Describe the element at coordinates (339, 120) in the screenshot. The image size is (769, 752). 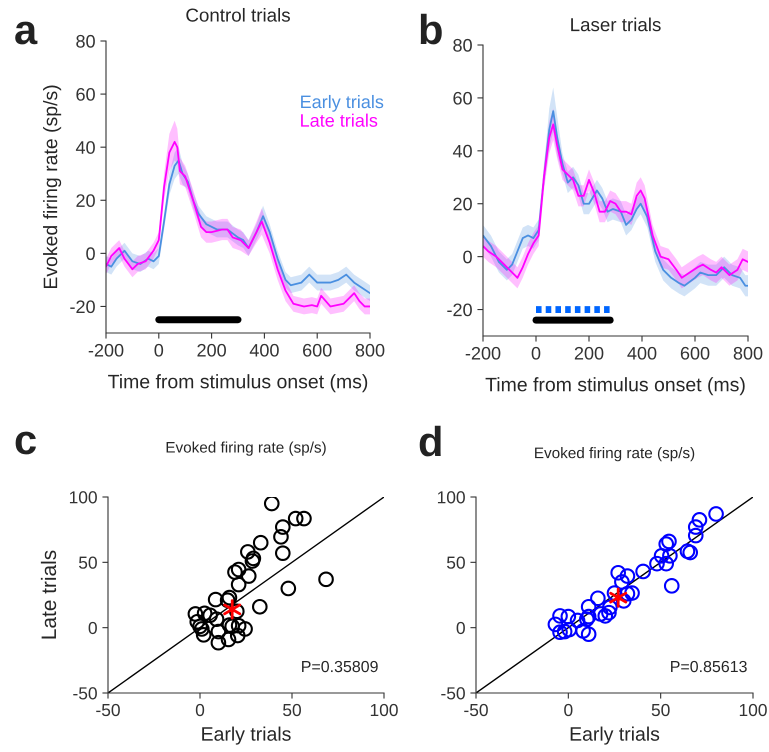
I see `text: Late trials` at that location.